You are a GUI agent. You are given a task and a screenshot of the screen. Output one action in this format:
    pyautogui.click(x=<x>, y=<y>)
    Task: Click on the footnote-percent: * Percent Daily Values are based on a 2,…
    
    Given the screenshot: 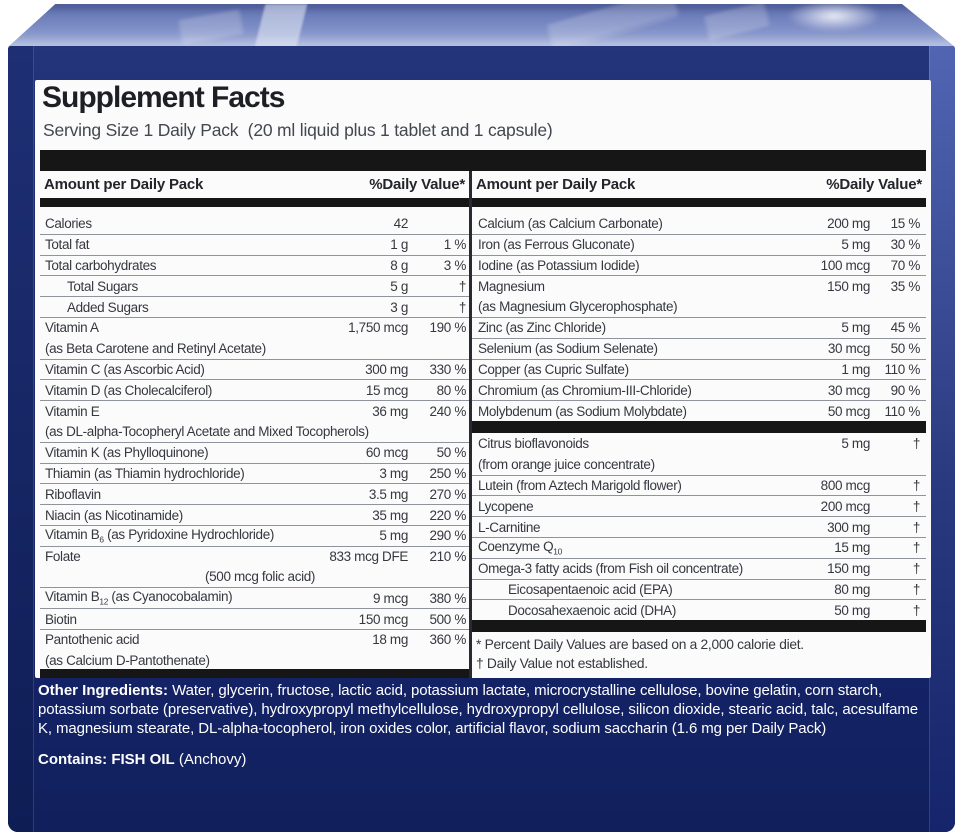 What is the action you would take?
    pyautogui.click(x=640, y=645)
    